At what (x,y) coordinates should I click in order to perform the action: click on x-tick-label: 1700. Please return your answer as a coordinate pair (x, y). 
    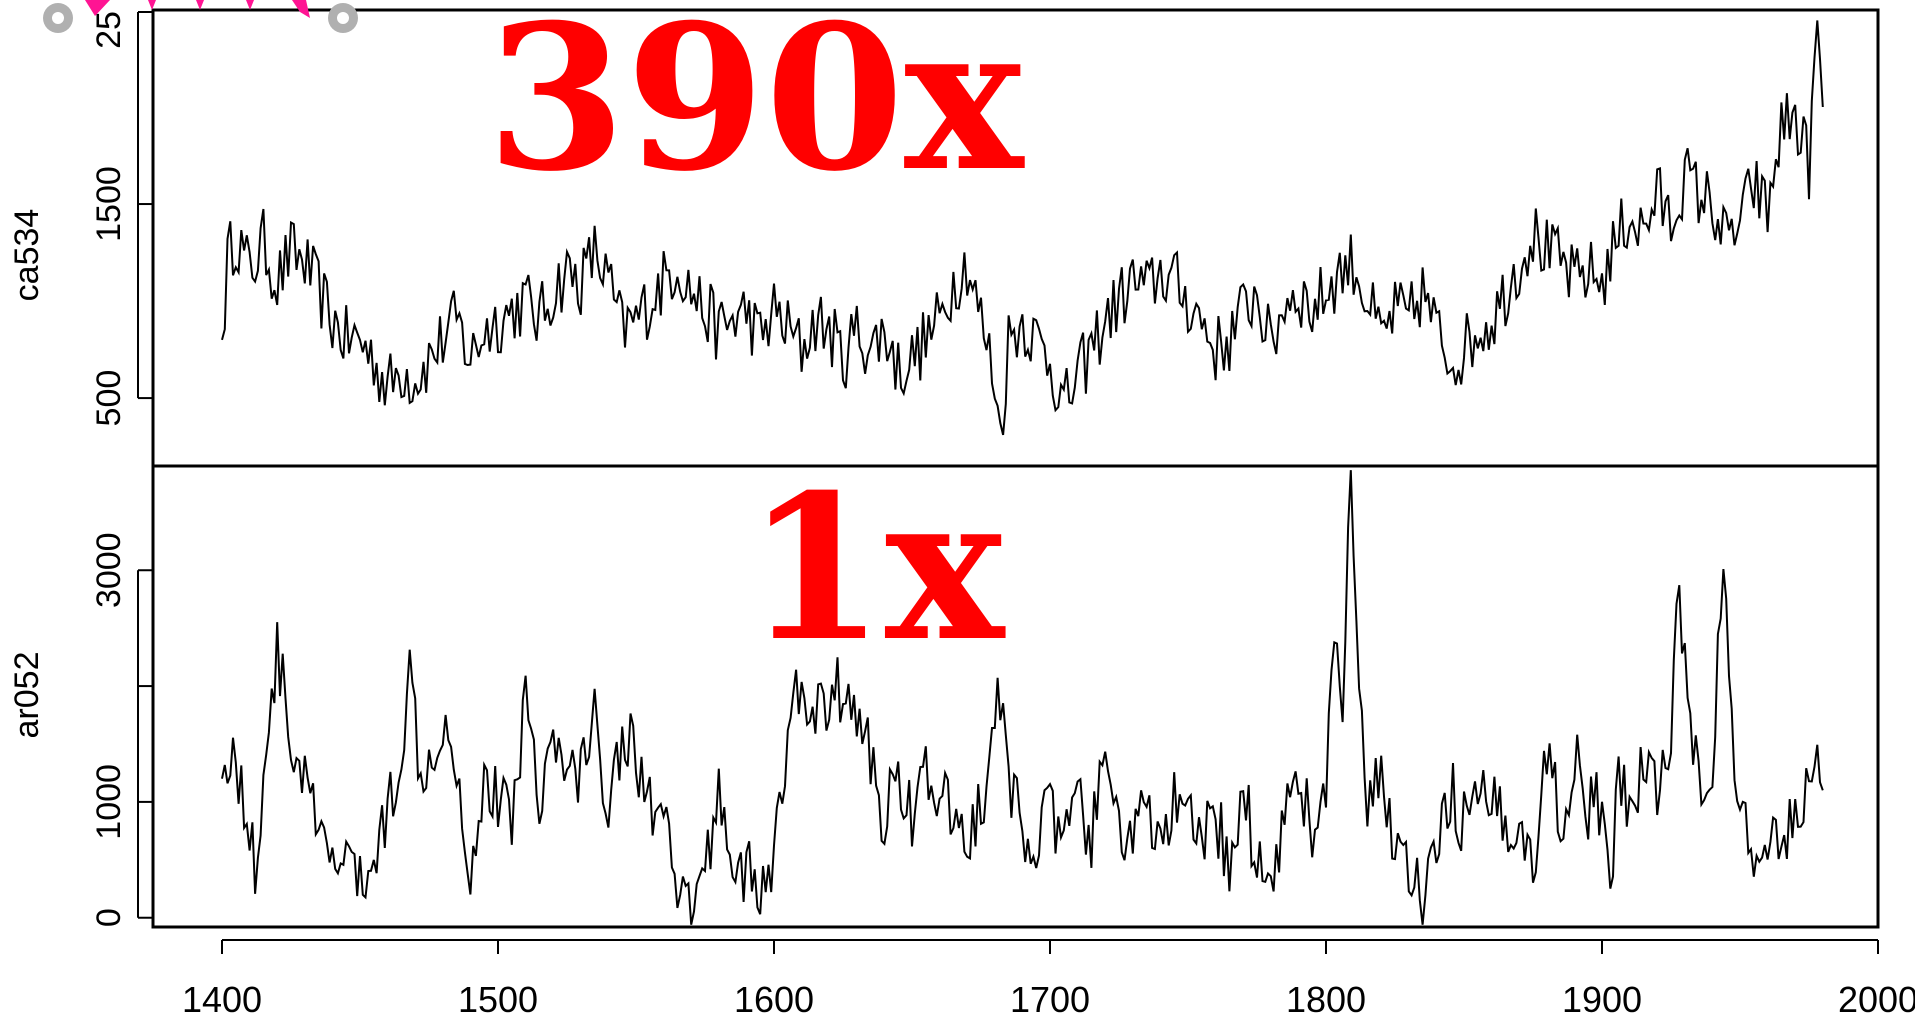
    Looking at the image, I should click on (1050, 999).